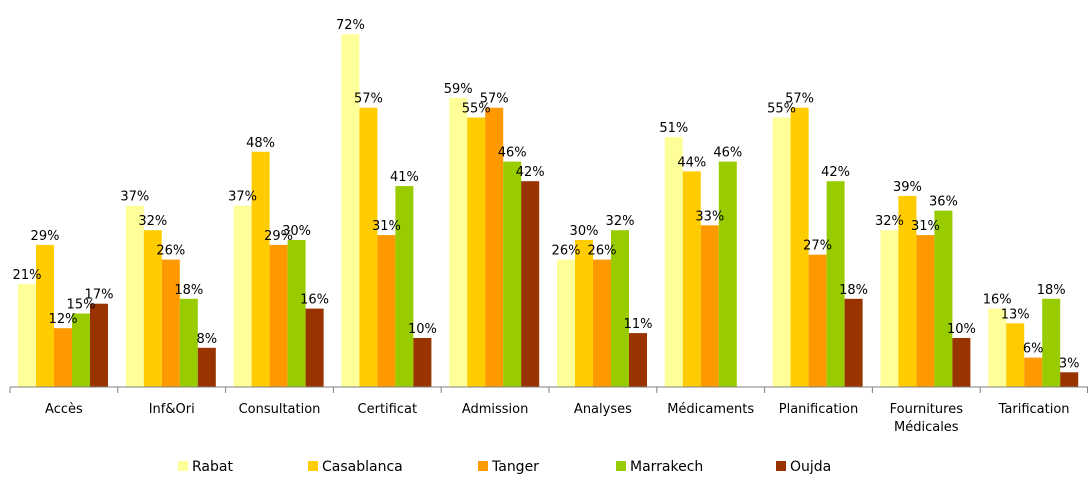 The width and height of the screenshot is (1088, 484). What do you see at coordinates (64, 409) in the screenshot?
I see `category-label: Accès` at bounding box center [64, 409].